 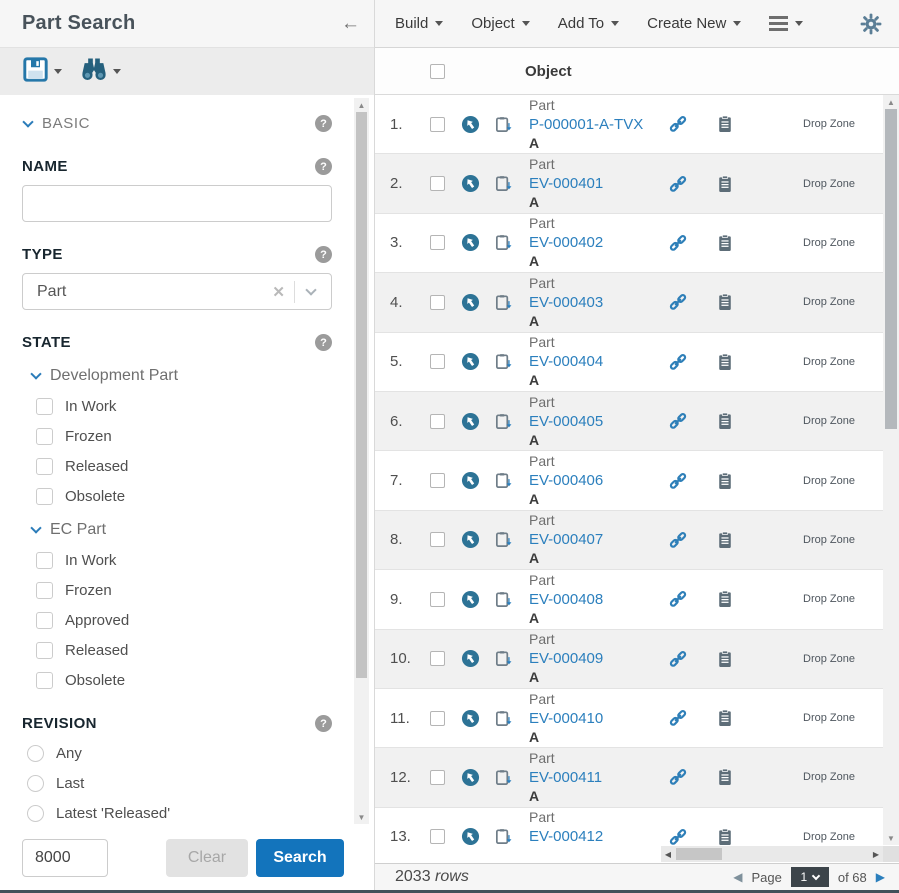 What do you see at coordinates (179, 753) in the screenshot?
I see `revision-radio-row: Any` at bounding box center [179, 753].